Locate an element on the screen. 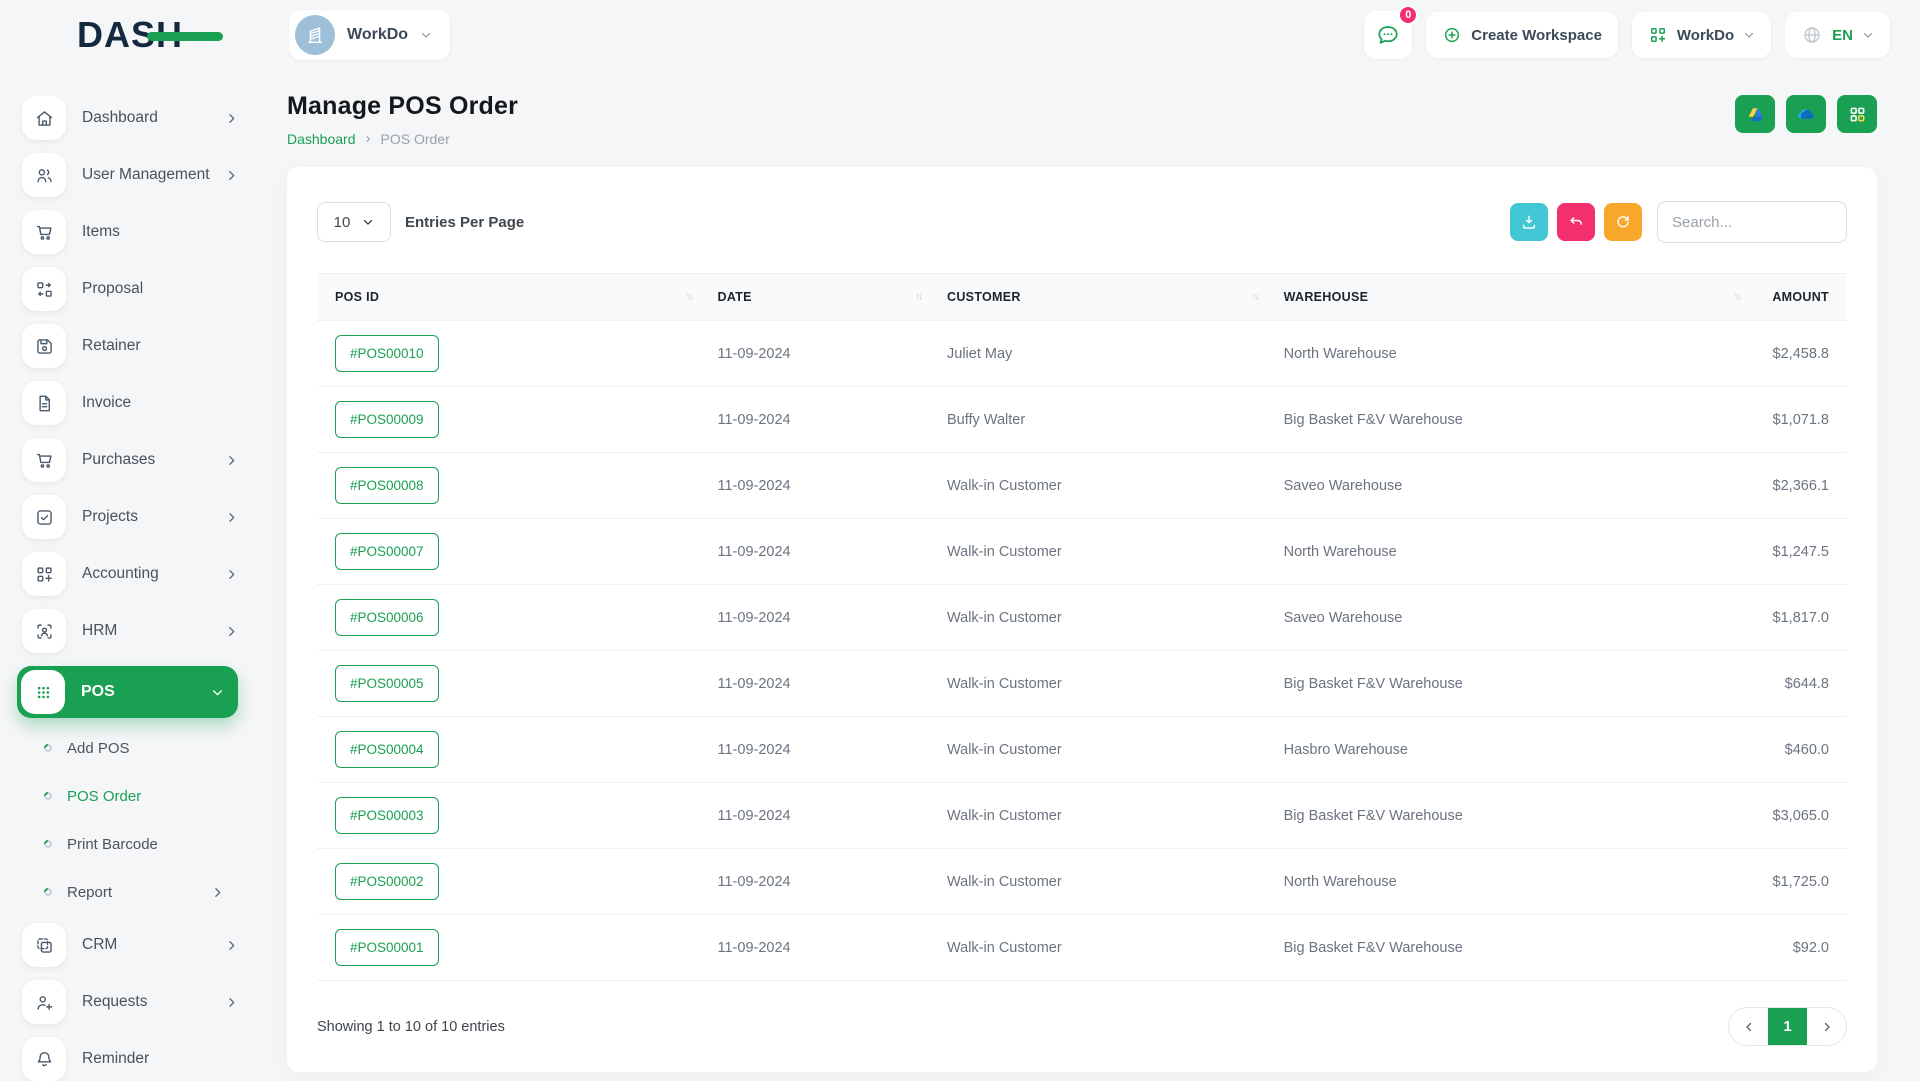 The width and height of the screenshot is (1920, 1081). cell-warehouse: Hasbro Warehouse is located at coordinates (1507, 750).